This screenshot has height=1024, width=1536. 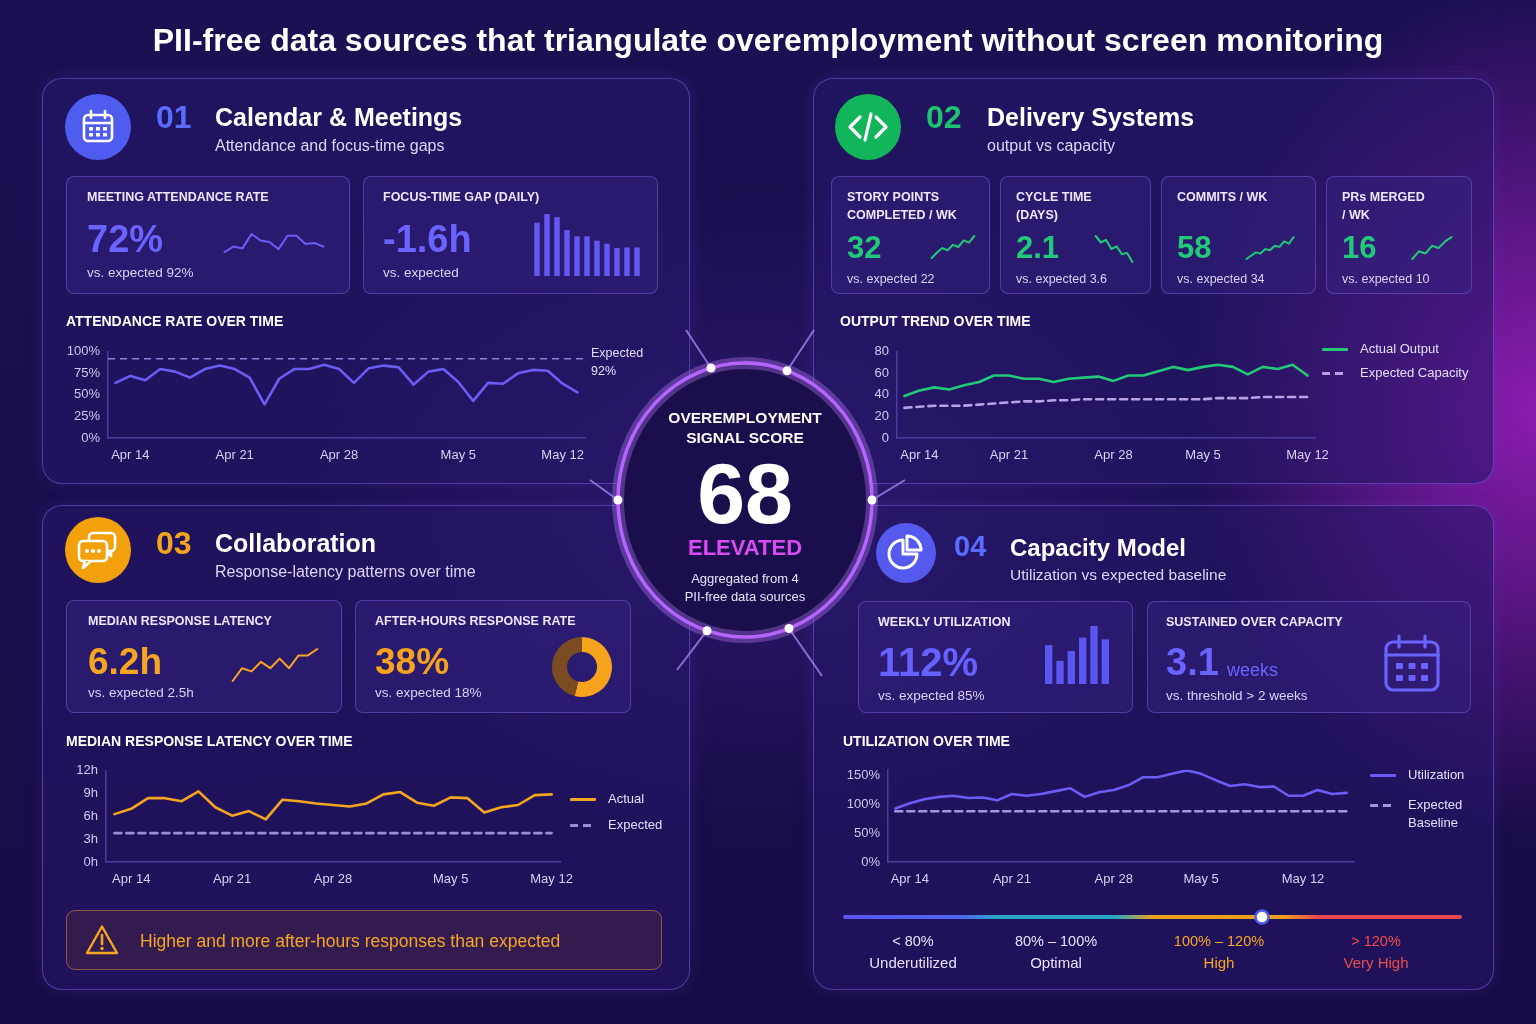 I want to click on text: 100% – 120%, so click(x=1219, y=941).